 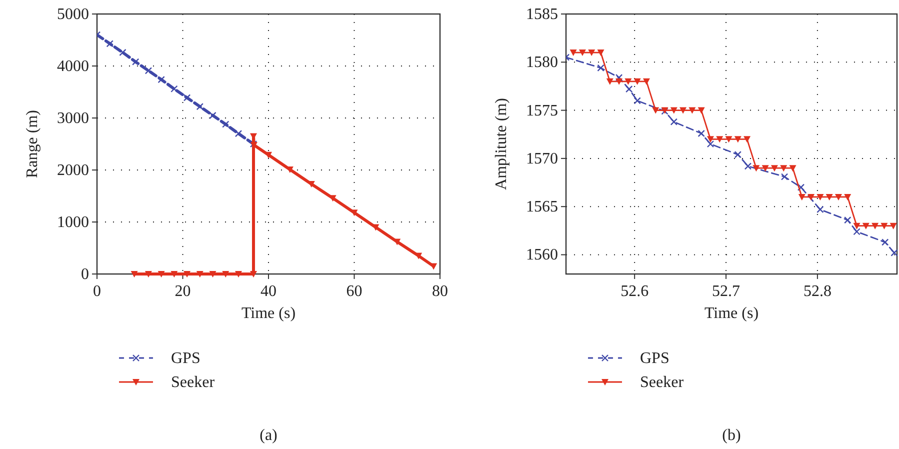 I want to click on text: (b), so click(x=731, y=435).